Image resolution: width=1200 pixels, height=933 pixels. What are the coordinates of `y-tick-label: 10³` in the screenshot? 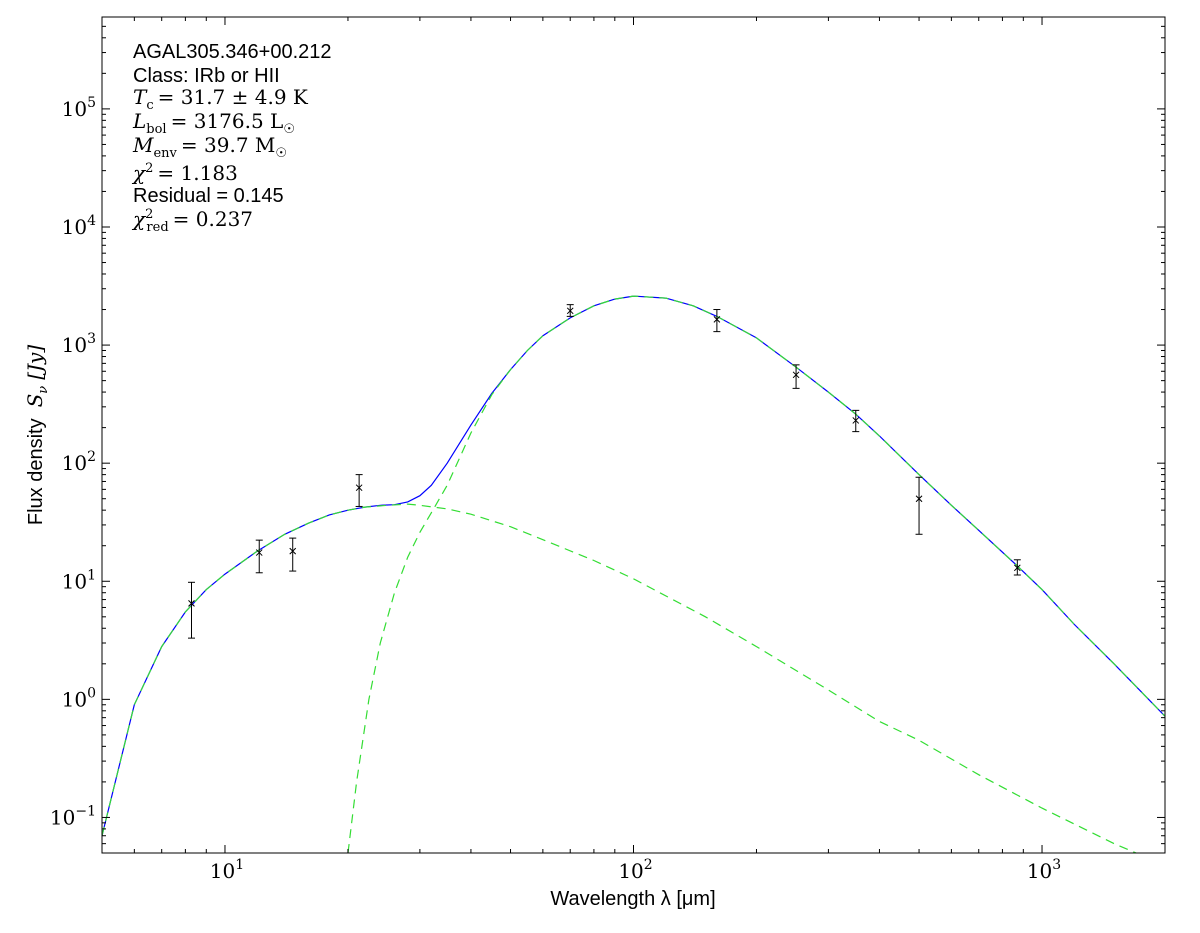 It's located at (79, 344).